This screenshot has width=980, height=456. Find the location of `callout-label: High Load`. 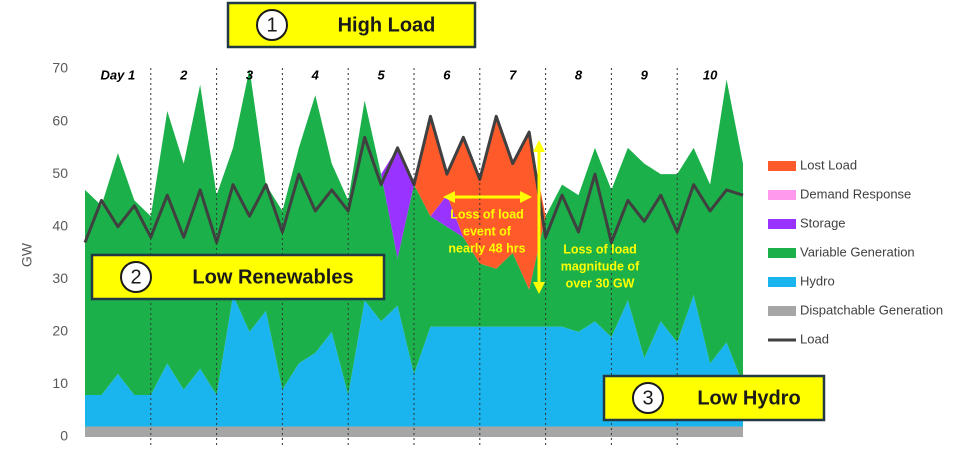

callout-label: High Load is located at coordinates (387, 25).